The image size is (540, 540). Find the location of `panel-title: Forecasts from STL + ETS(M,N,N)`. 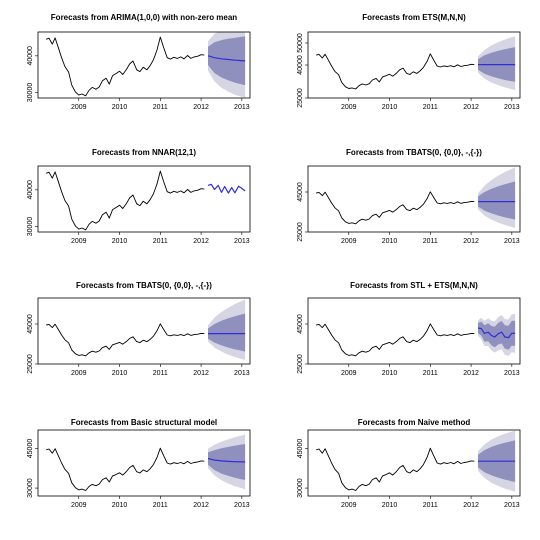

panel-title: Forecasts from STL + ETS(M,N,N) is located at coordinates (414, 285).